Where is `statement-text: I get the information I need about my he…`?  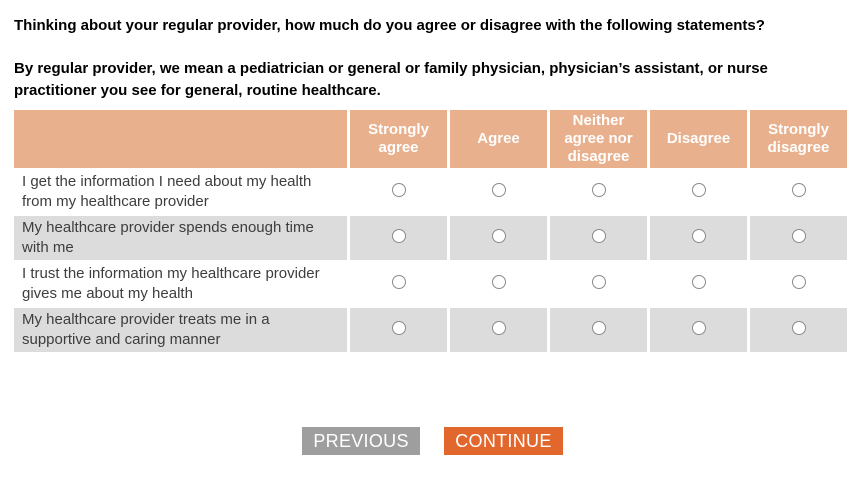
statement-text: I get the information I need about my he… is located at coordinates (167, 191).